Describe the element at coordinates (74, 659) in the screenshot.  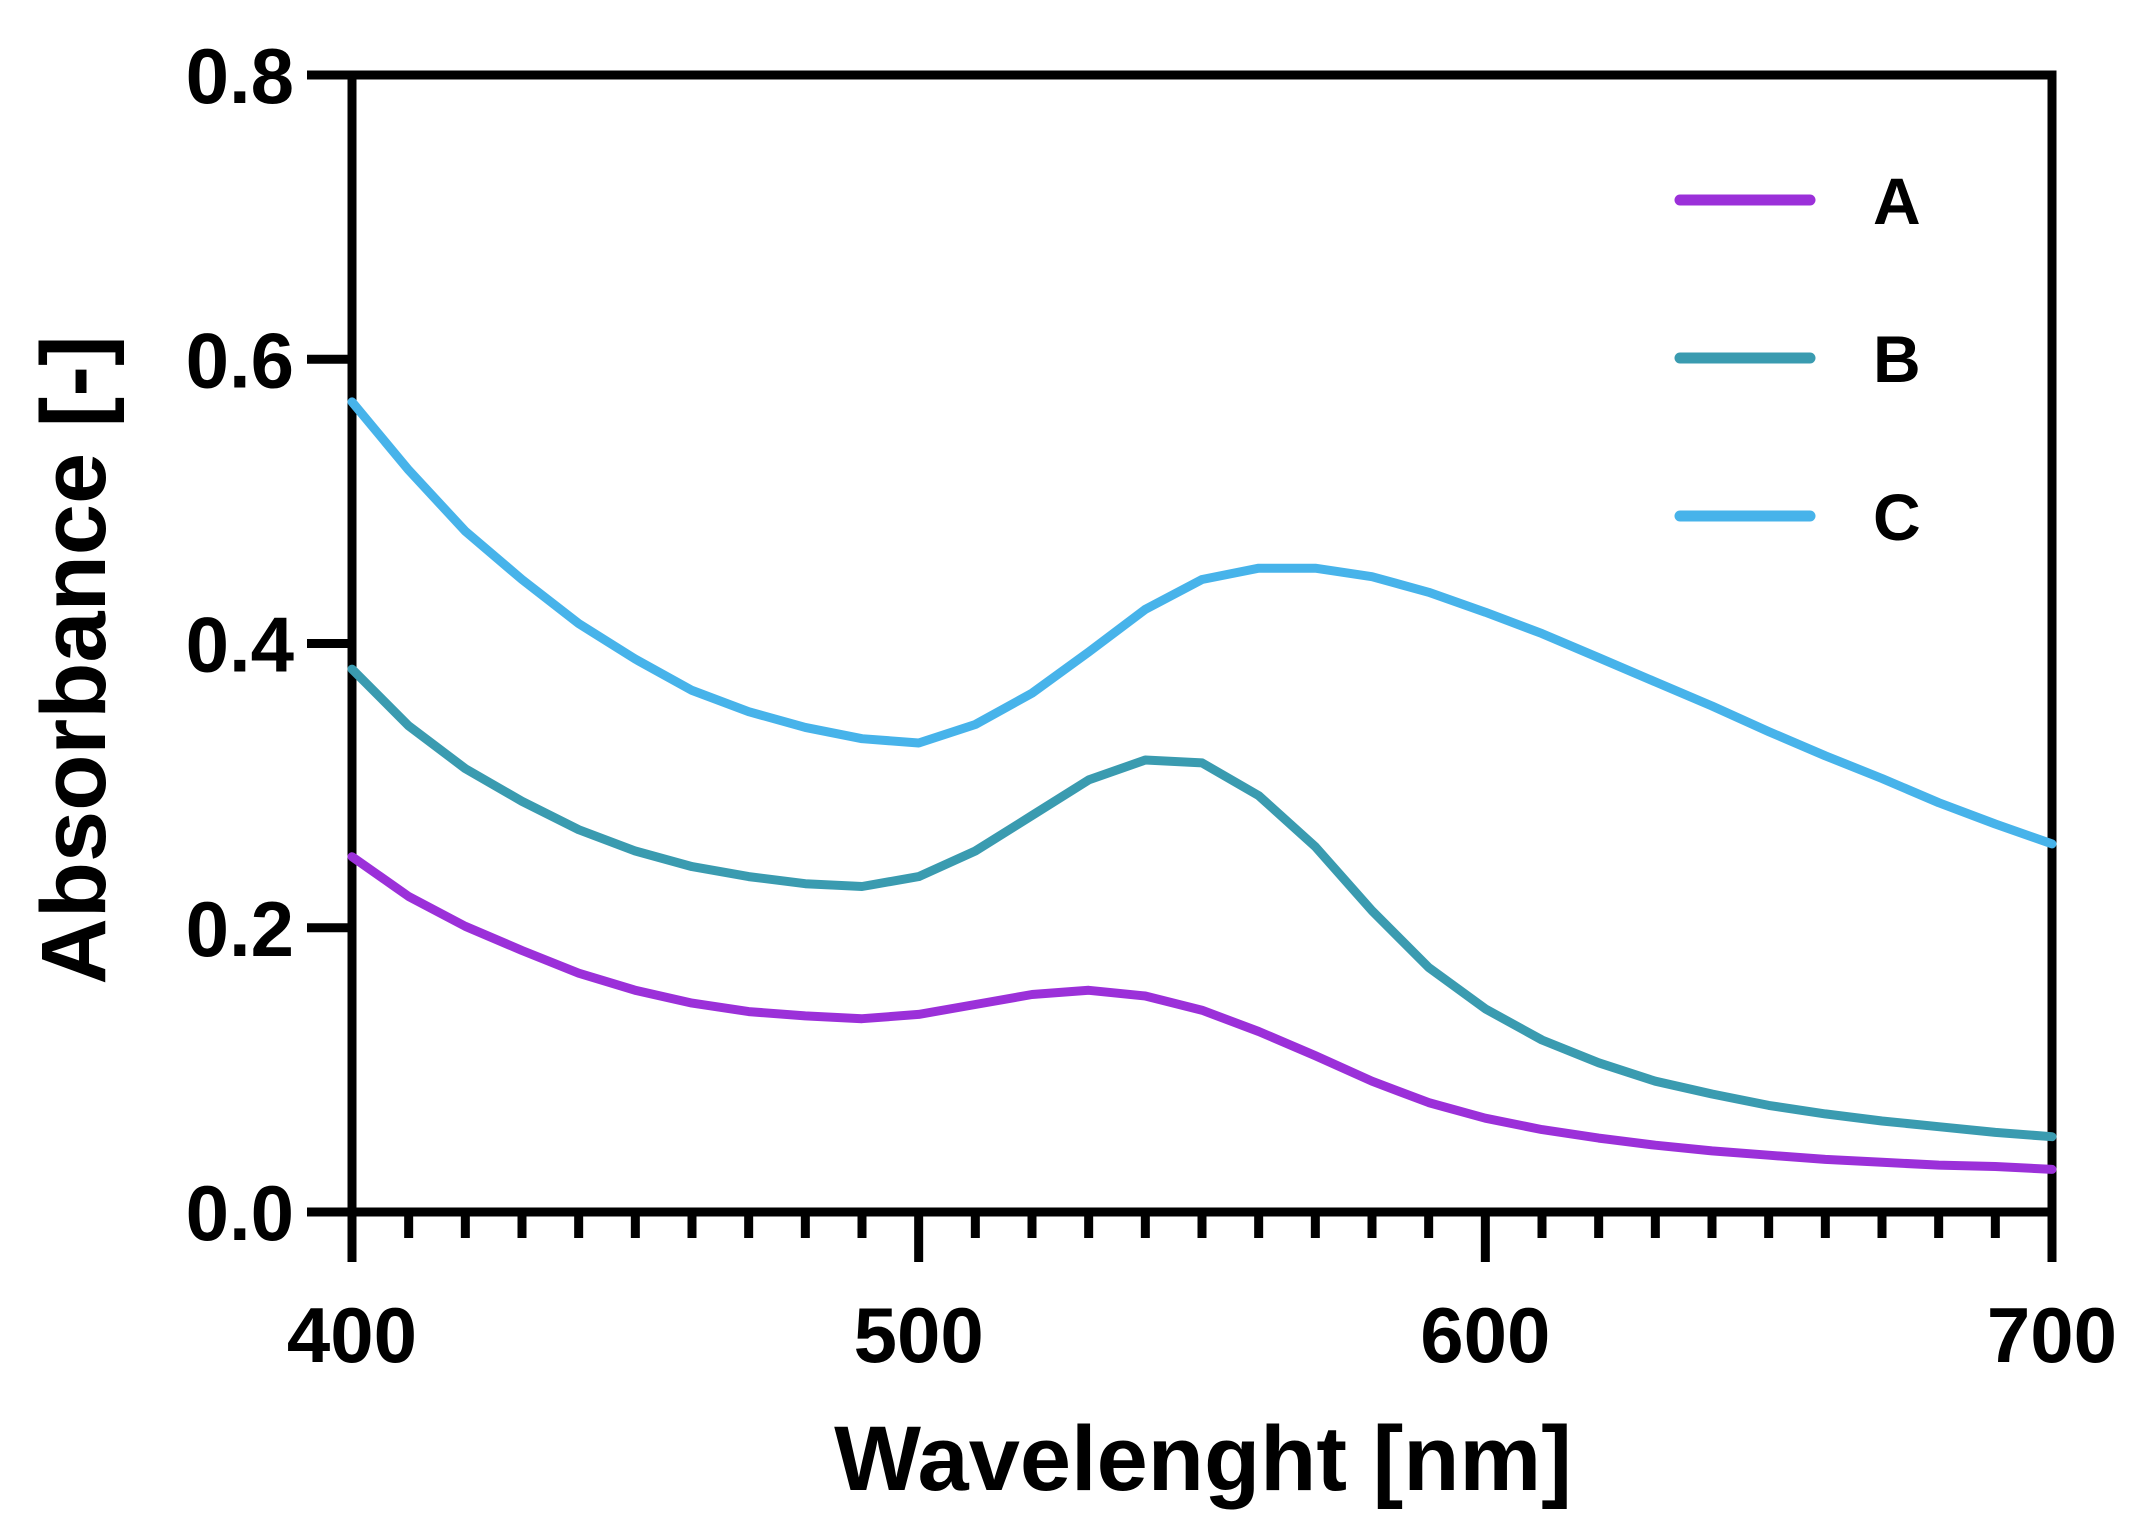
I see `y-axis-title: Absorbance [-]` at that location.